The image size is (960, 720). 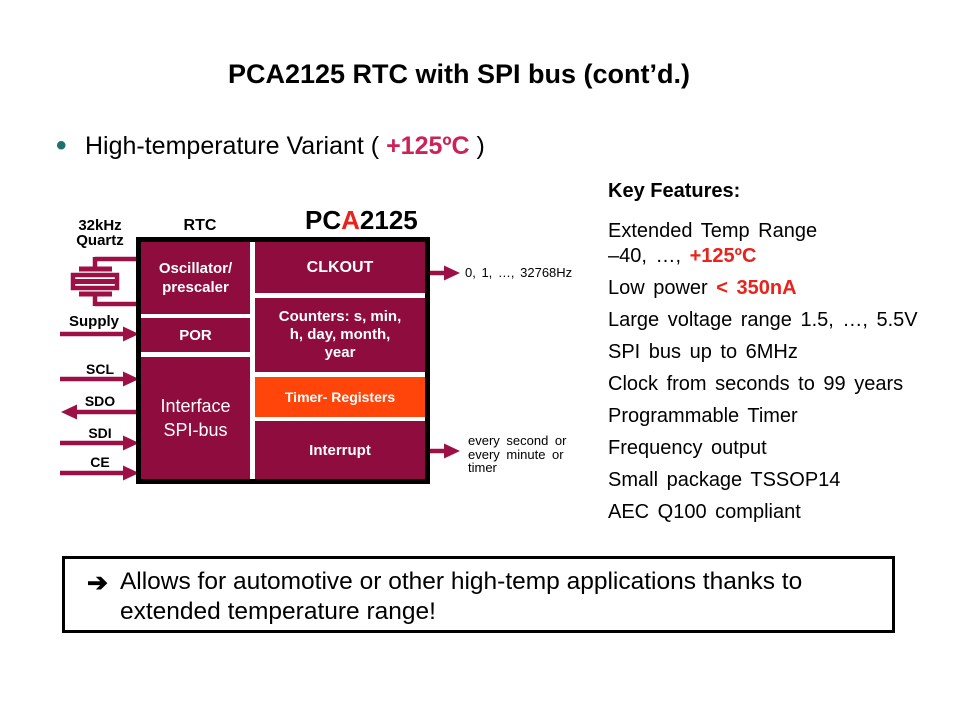 I want to click on interrupt-timing-line1: every second or, so click(x=517, y=440).